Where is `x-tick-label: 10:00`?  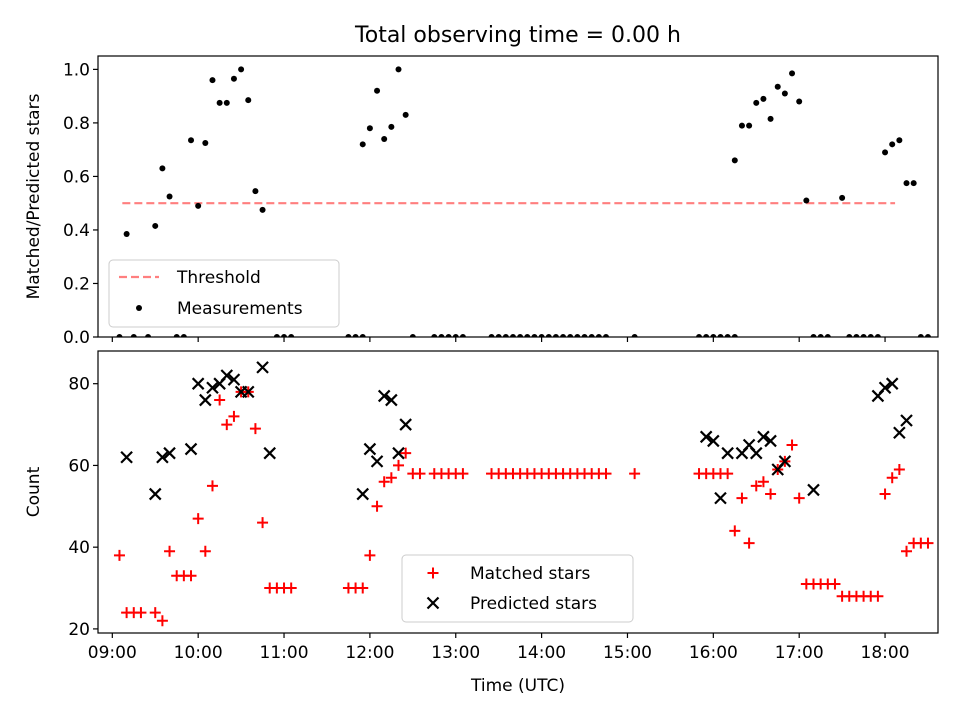 x-tick-label: 10:00 is located at coordinates (198, 653).